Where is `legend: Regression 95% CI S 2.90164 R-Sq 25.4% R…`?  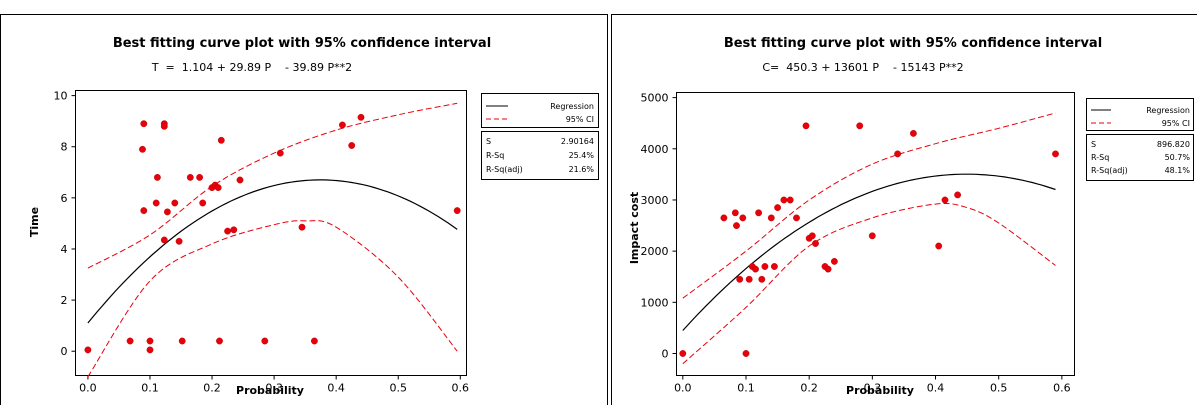 legend: Regression 95% CI S 2.90164 R-Sq 25.4% R… is located at coordinates (540, 136).